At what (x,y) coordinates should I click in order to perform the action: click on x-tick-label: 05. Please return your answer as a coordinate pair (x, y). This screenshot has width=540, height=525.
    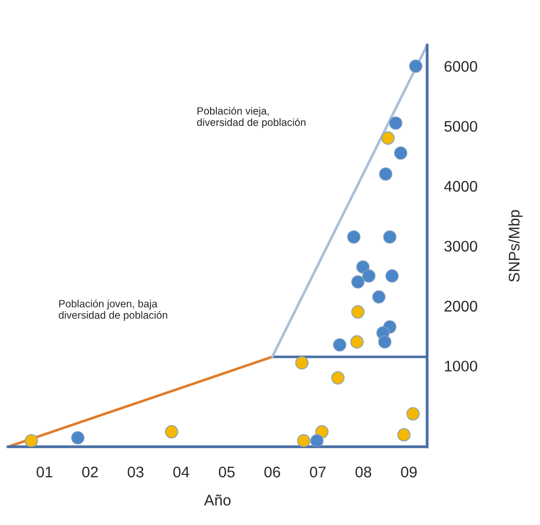
    Looking at the image, I should click on (226, 472).